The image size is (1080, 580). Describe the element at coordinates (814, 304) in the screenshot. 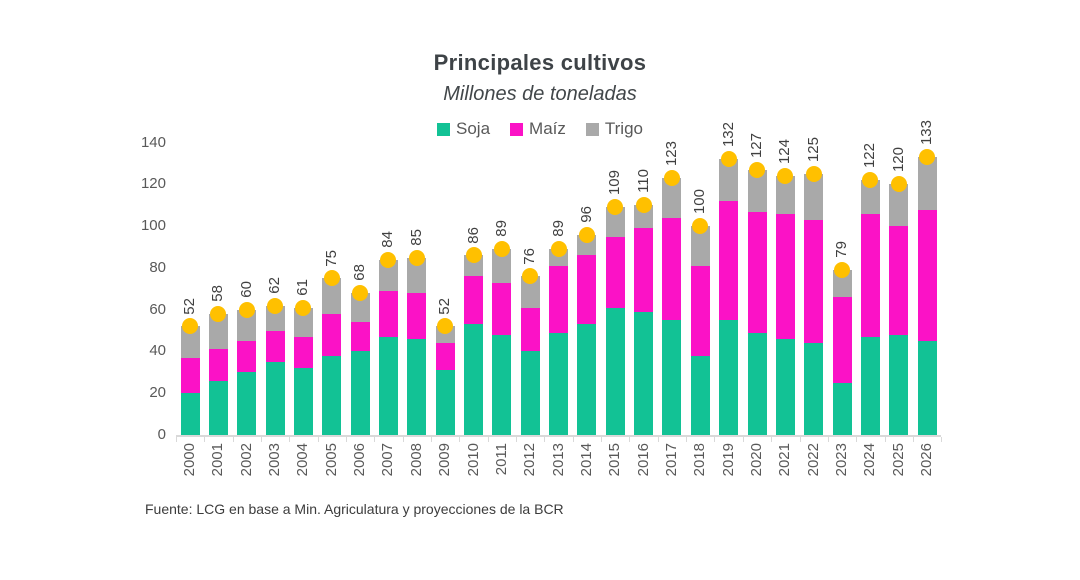

I see `bar-2022` at that location.